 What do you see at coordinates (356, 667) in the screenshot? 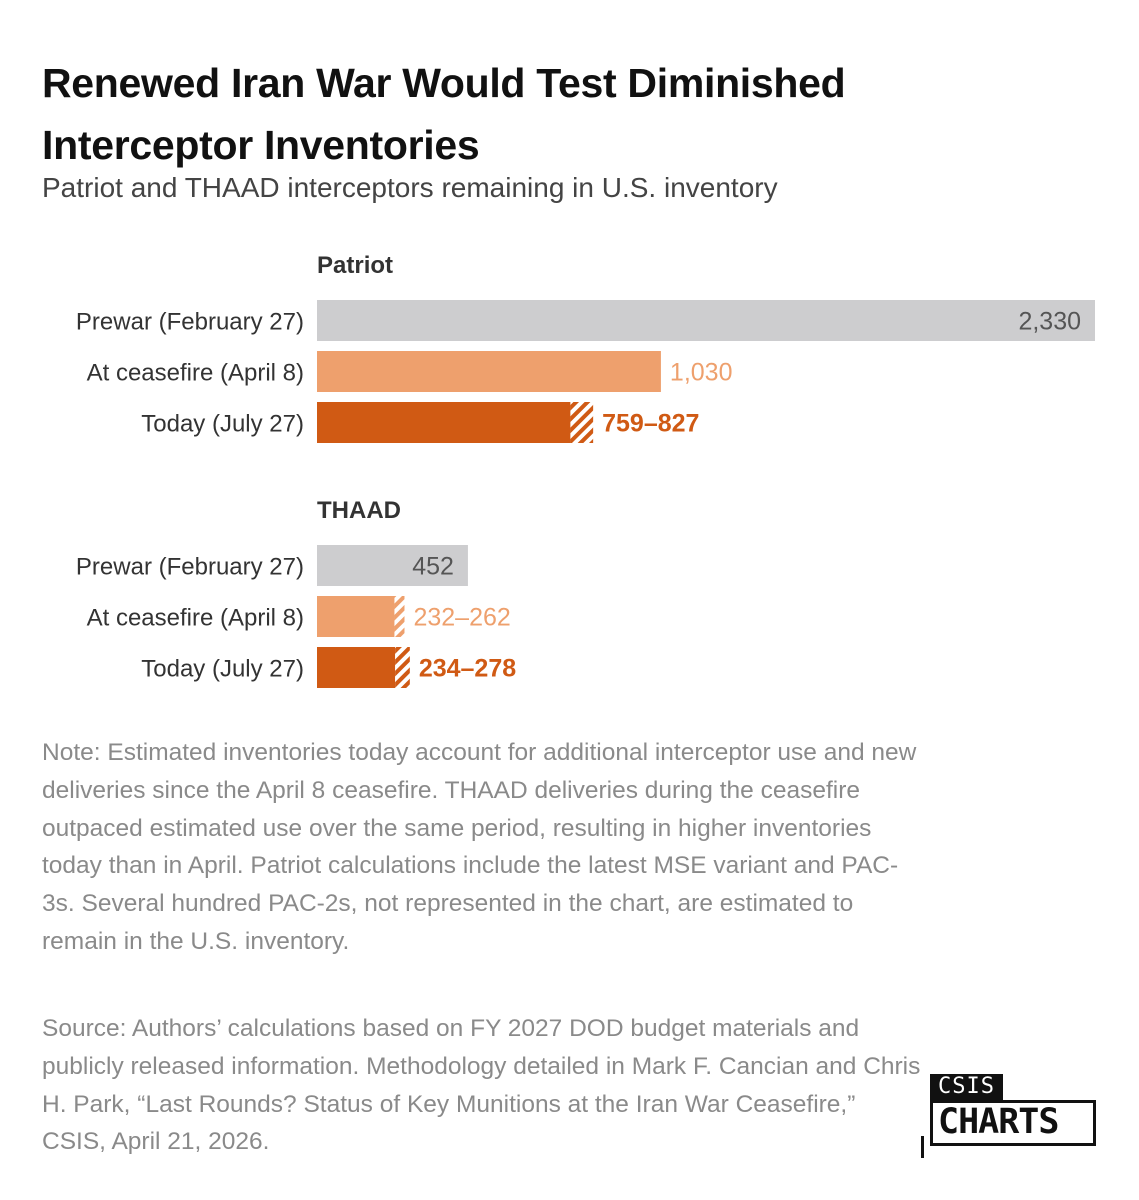
I see `bar-thaad-today` at bounding box center [356, 667].